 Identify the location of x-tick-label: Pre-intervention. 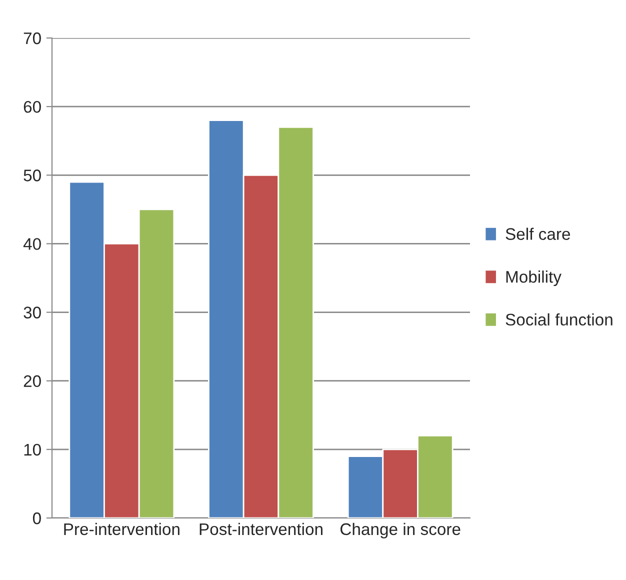
(122, 529).